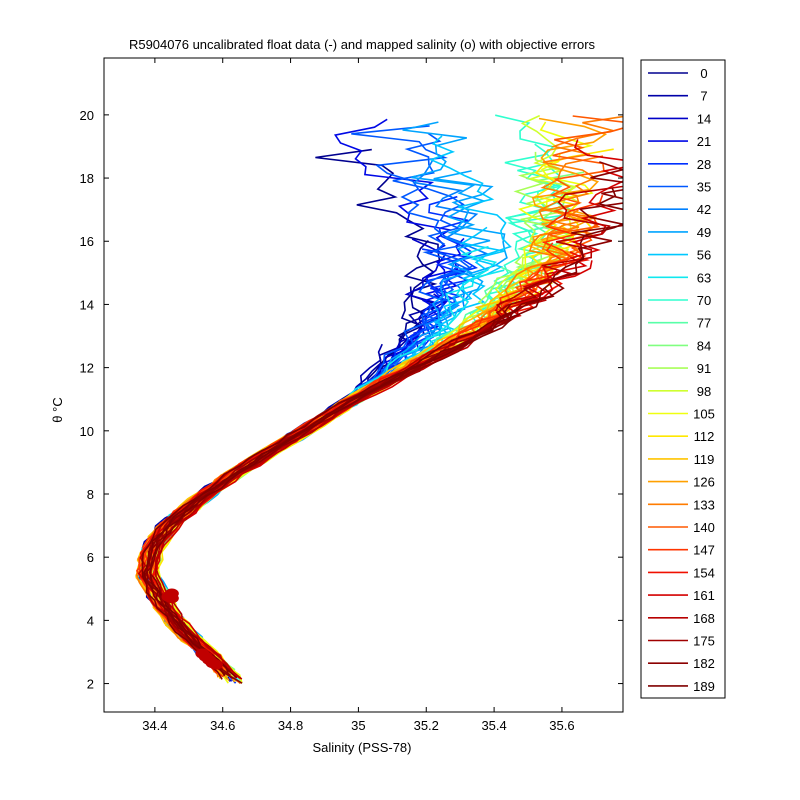 This screenshot has height=800, width=800. What do you see at coordinates (704, 209) in the screenshot?
I see `legend-label: 42` at bounding box center [704, 209].